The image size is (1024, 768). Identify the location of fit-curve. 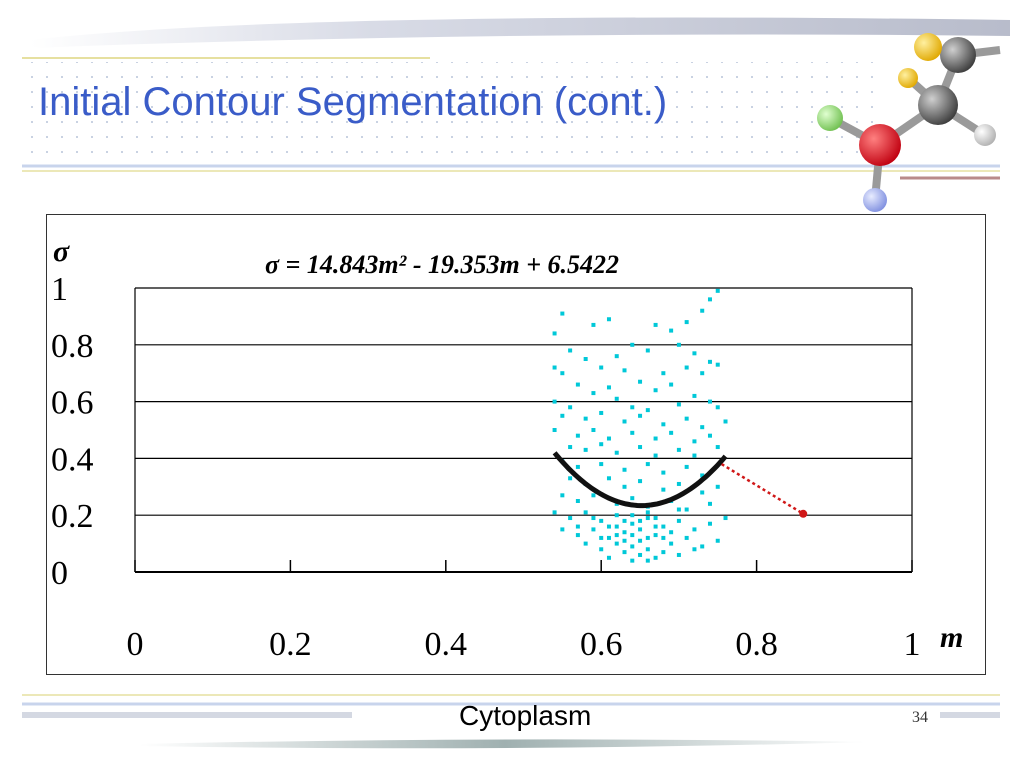
(640, 480).